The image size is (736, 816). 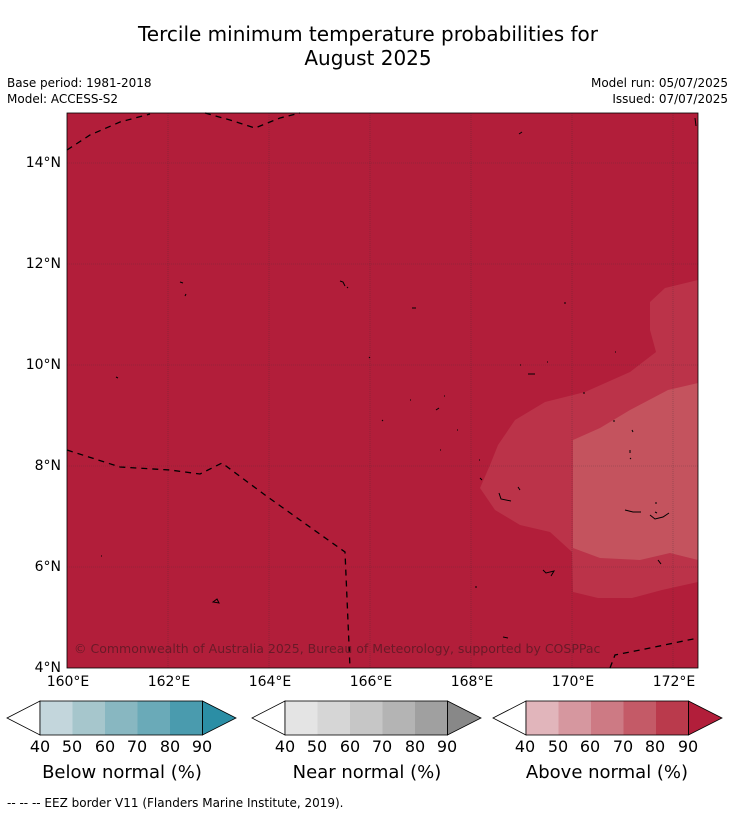 I want to click on base-period: Base period: 1981-2018, so click(x=79, y=83).